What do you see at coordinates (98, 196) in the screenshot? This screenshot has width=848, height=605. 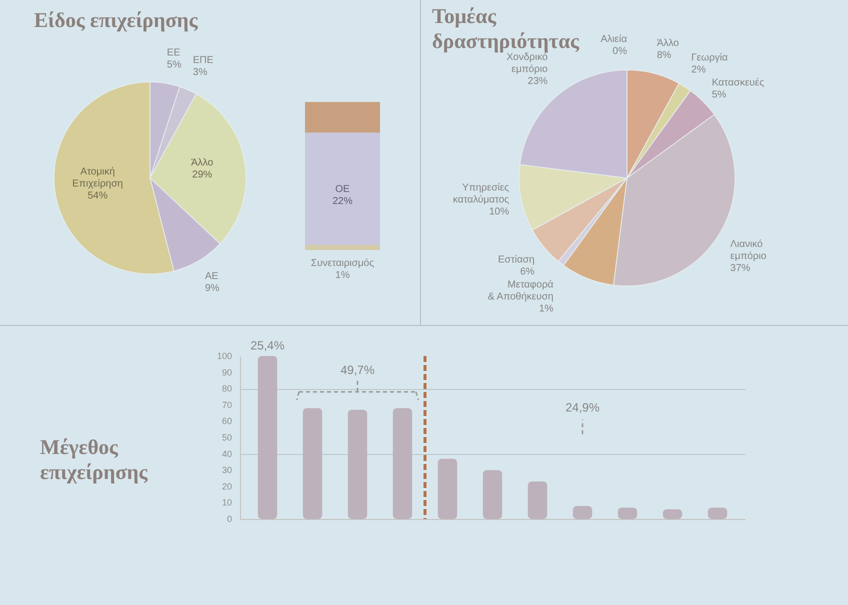 I see `data-label: 54%` at bounding box center [98, 196].